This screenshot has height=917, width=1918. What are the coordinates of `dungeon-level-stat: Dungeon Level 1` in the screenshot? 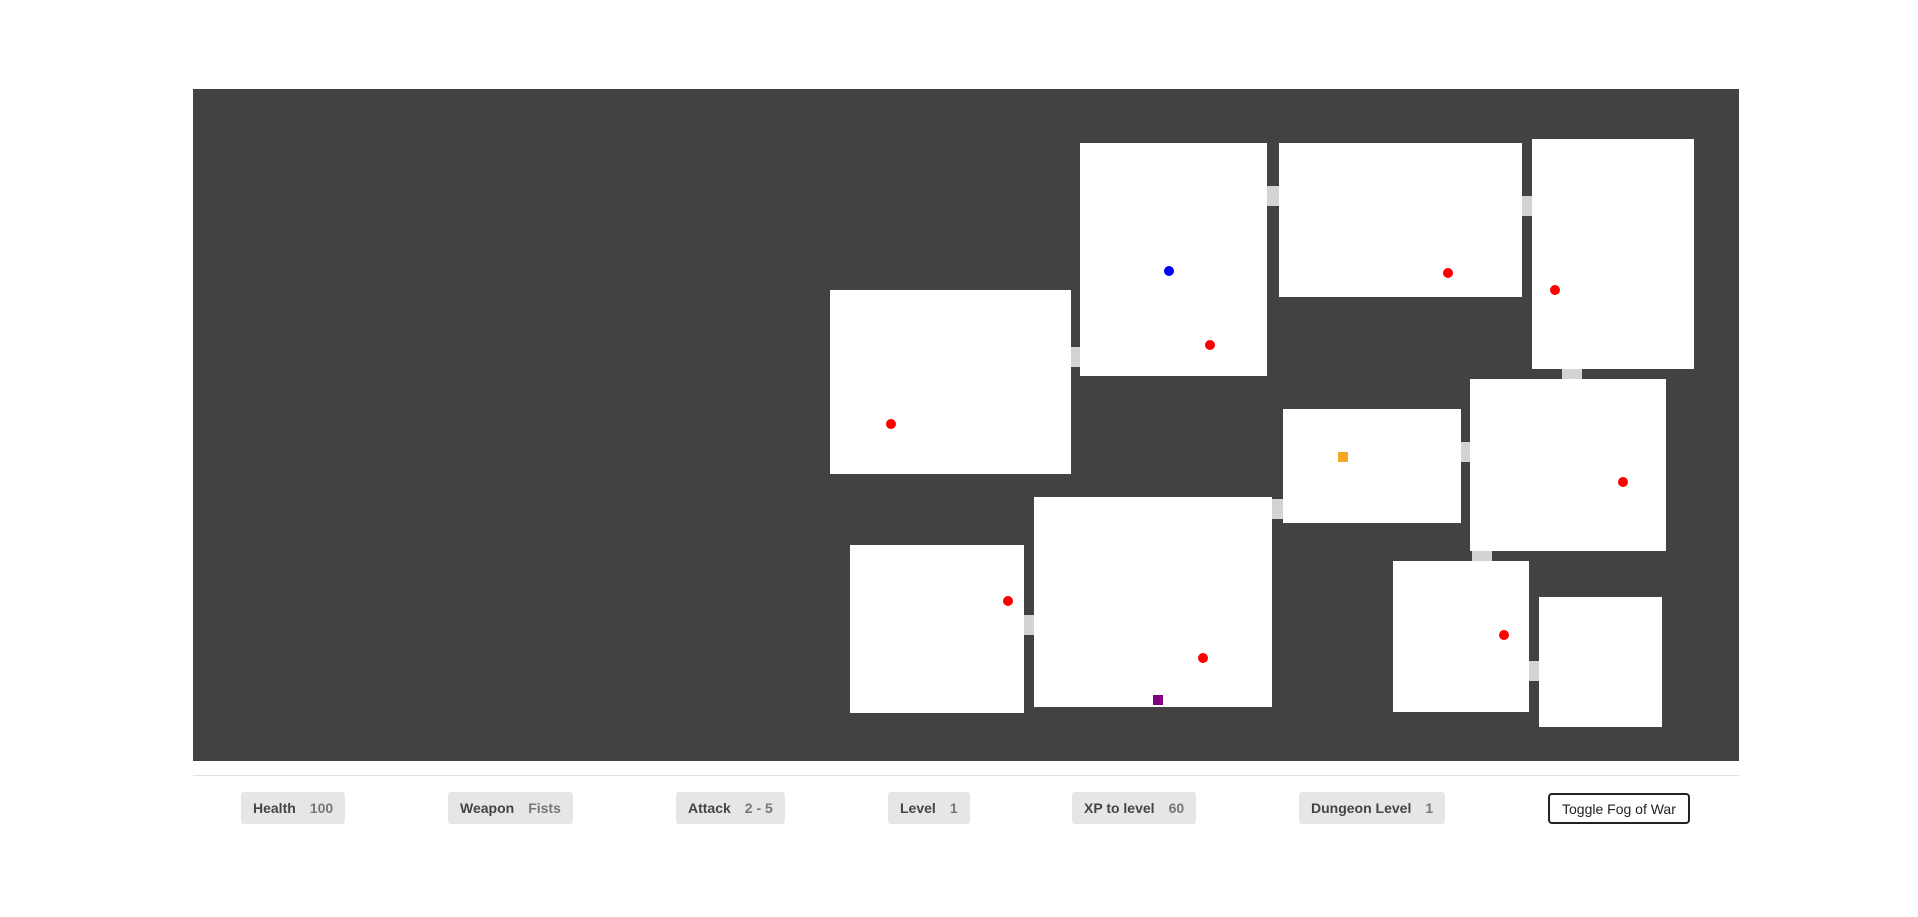 It's located at (1372, 808).